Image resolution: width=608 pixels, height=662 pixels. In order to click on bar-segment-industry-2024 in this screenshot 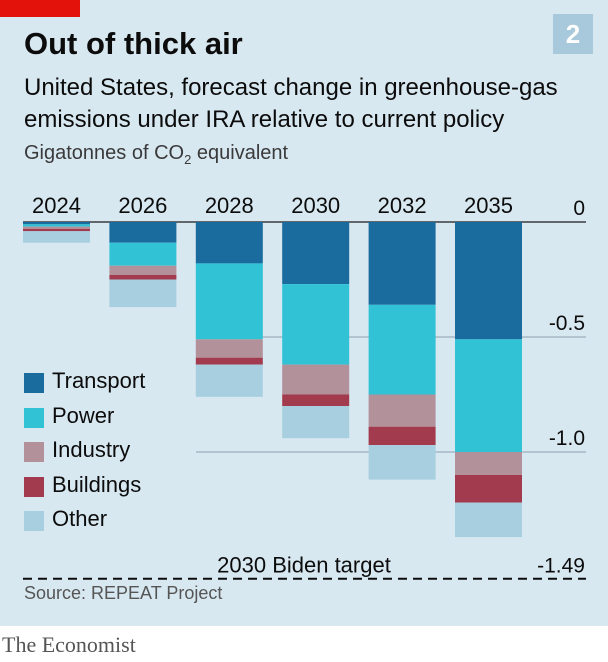, I will do `click(56, 227)`.